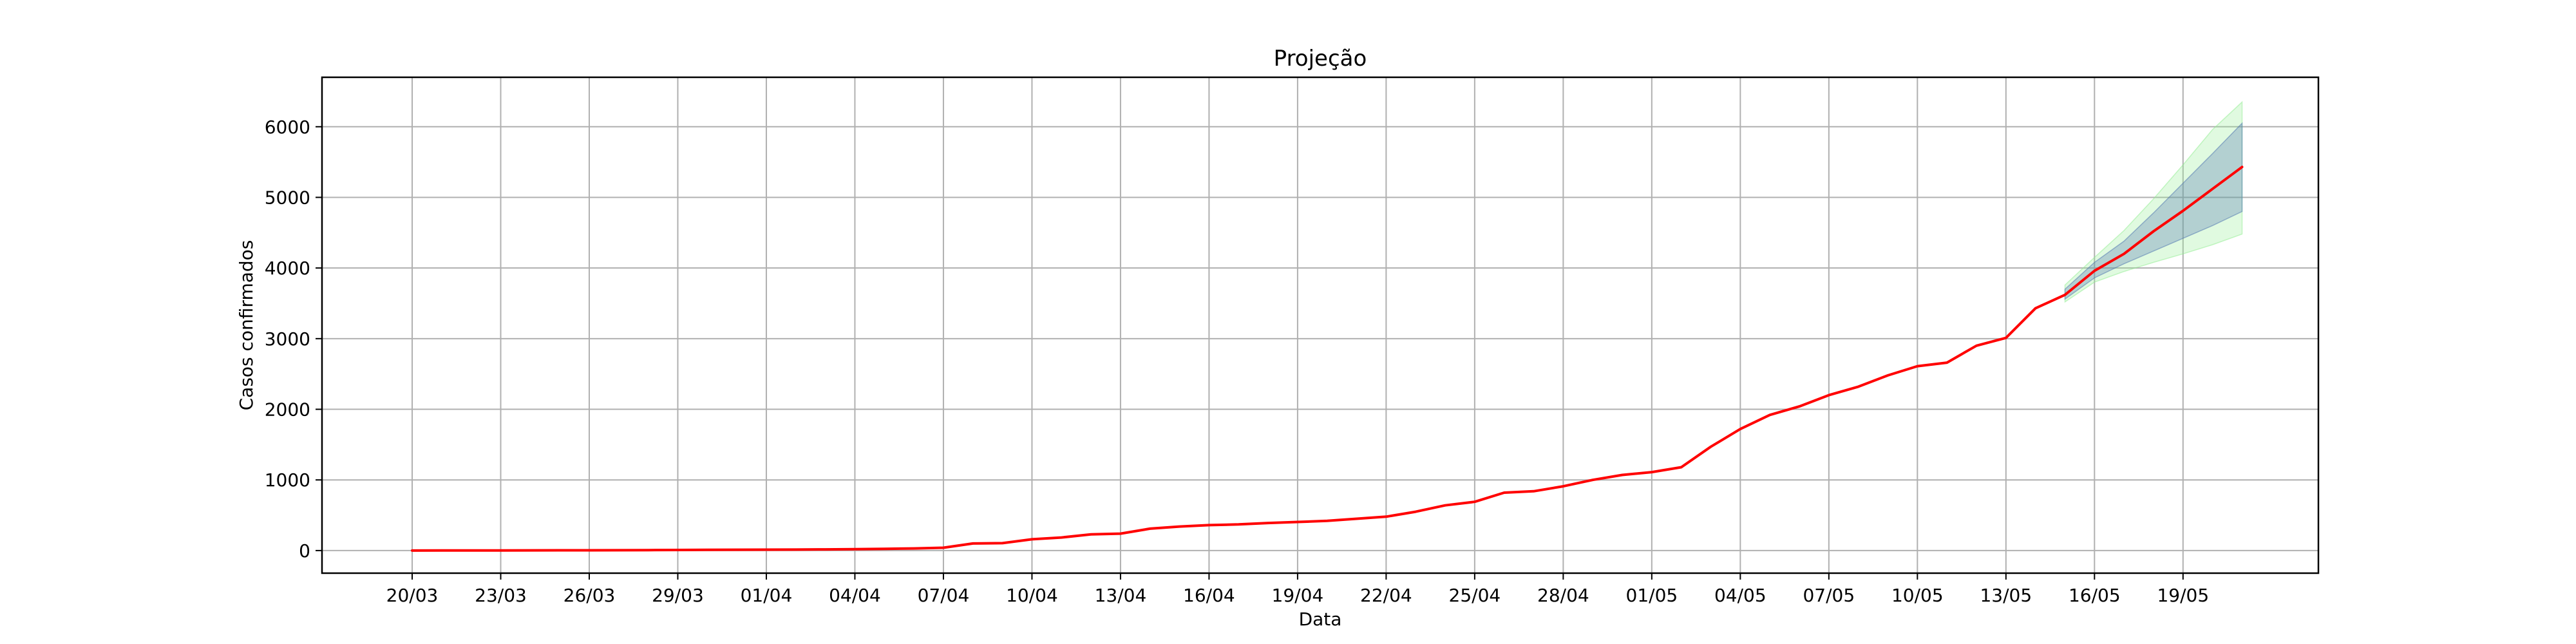  I want to click on x-tick-label: 04/05, so click(1740, 595).